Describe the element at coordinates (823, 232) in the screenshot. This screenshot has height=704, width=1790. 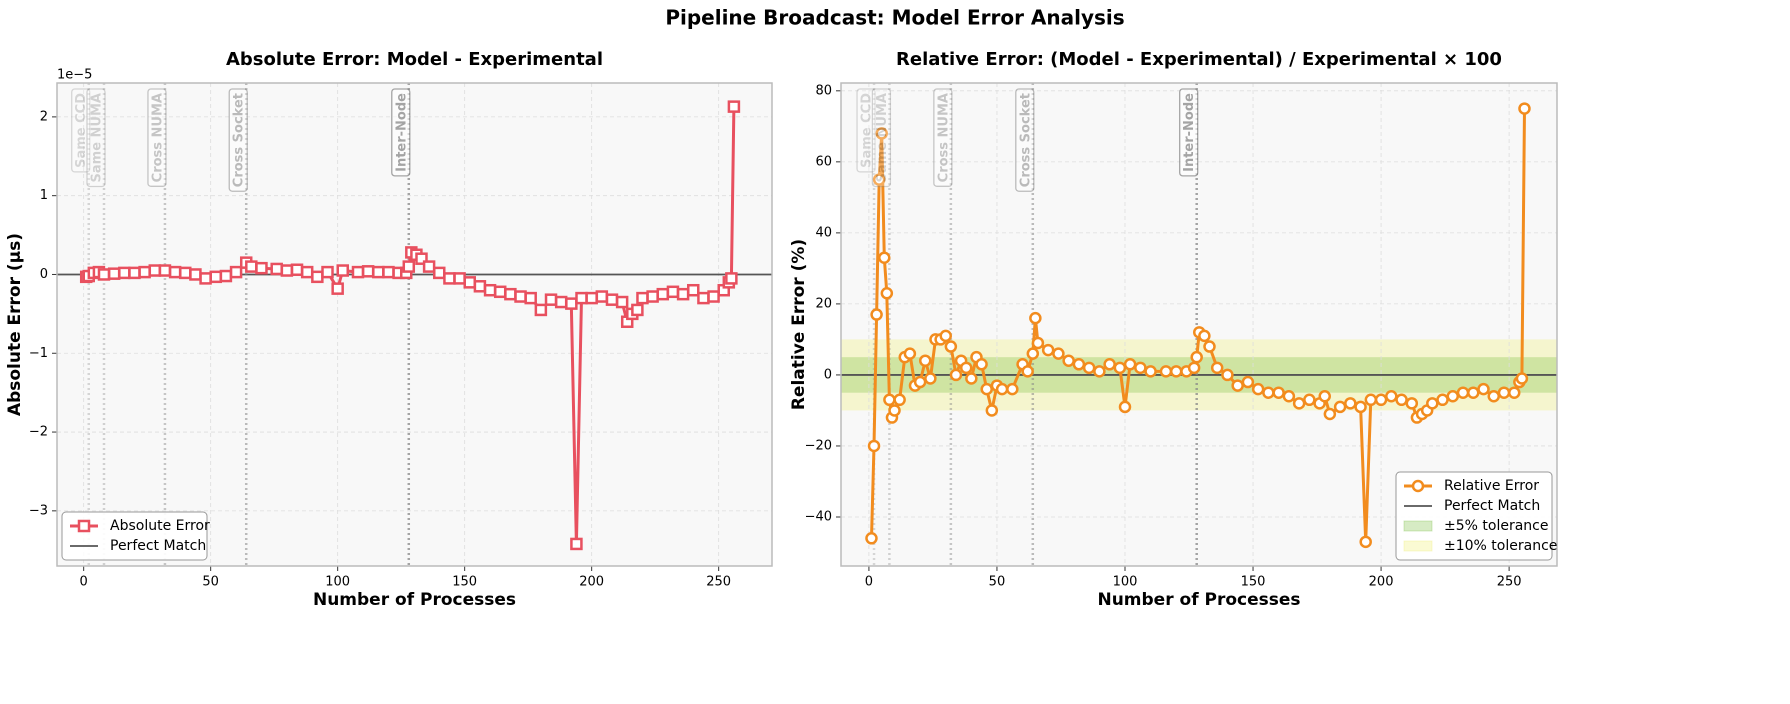
I see `y-tick-label: 40` at that location.